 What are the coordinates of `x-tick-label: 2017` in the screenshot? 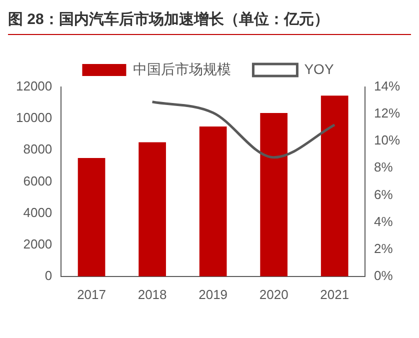 It's located at (91, 294).